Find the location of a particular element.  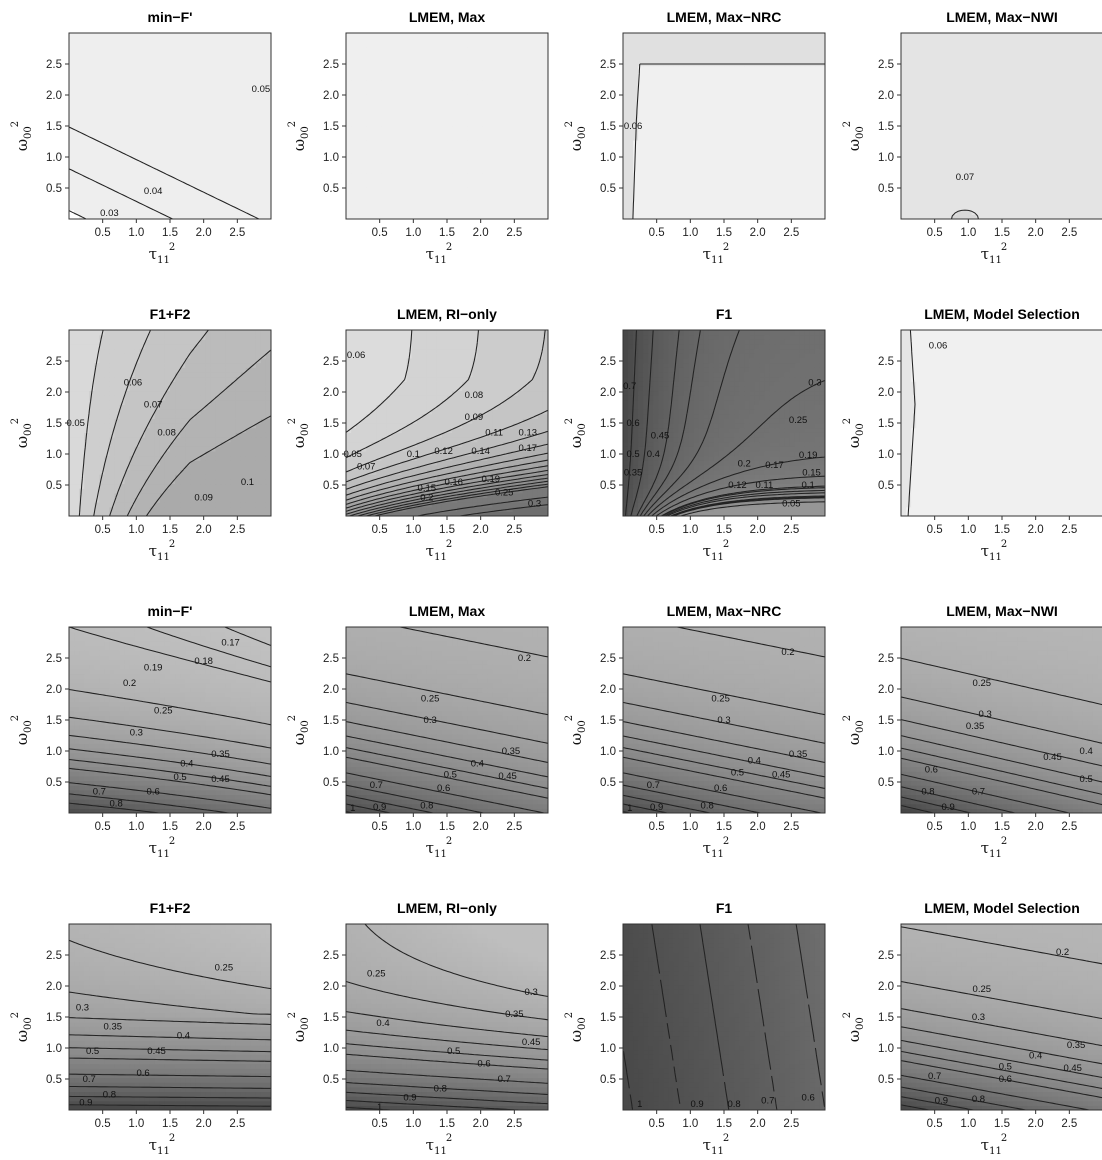

panel-title: F1 is located at coordinates (724, 908).